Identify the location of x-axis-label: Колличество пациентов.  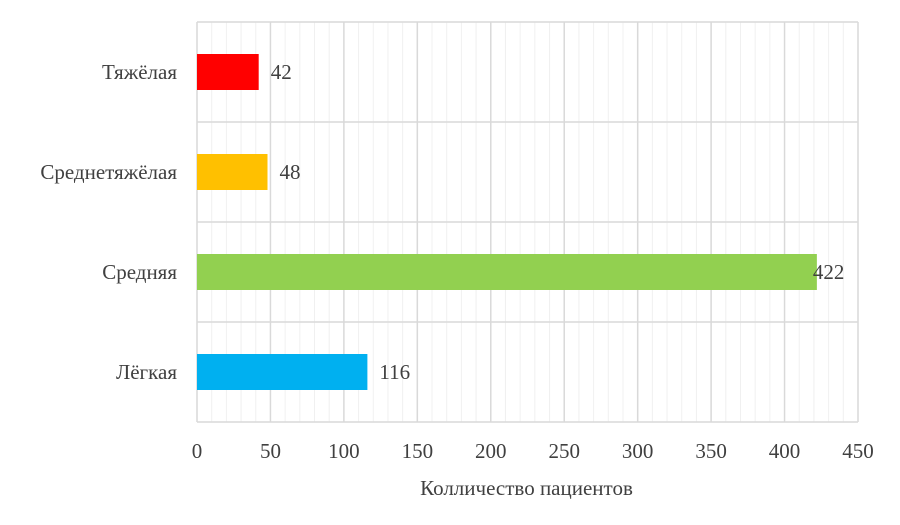
(526, 488).